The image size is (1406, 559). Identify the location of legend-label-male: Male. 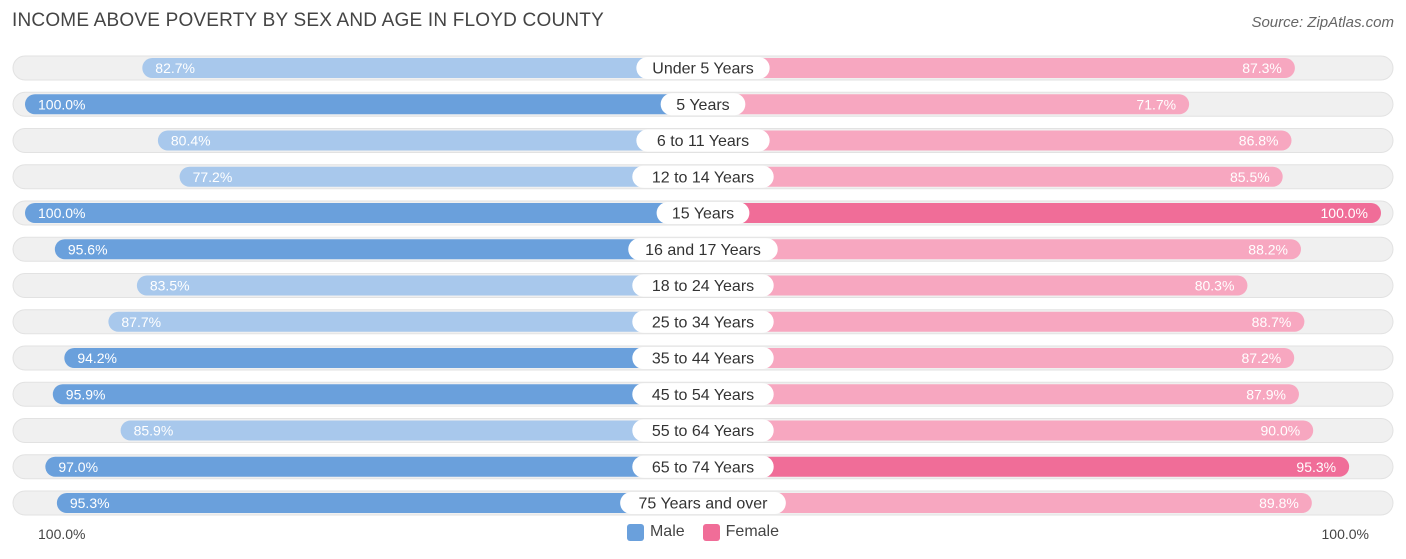
(667, 531).